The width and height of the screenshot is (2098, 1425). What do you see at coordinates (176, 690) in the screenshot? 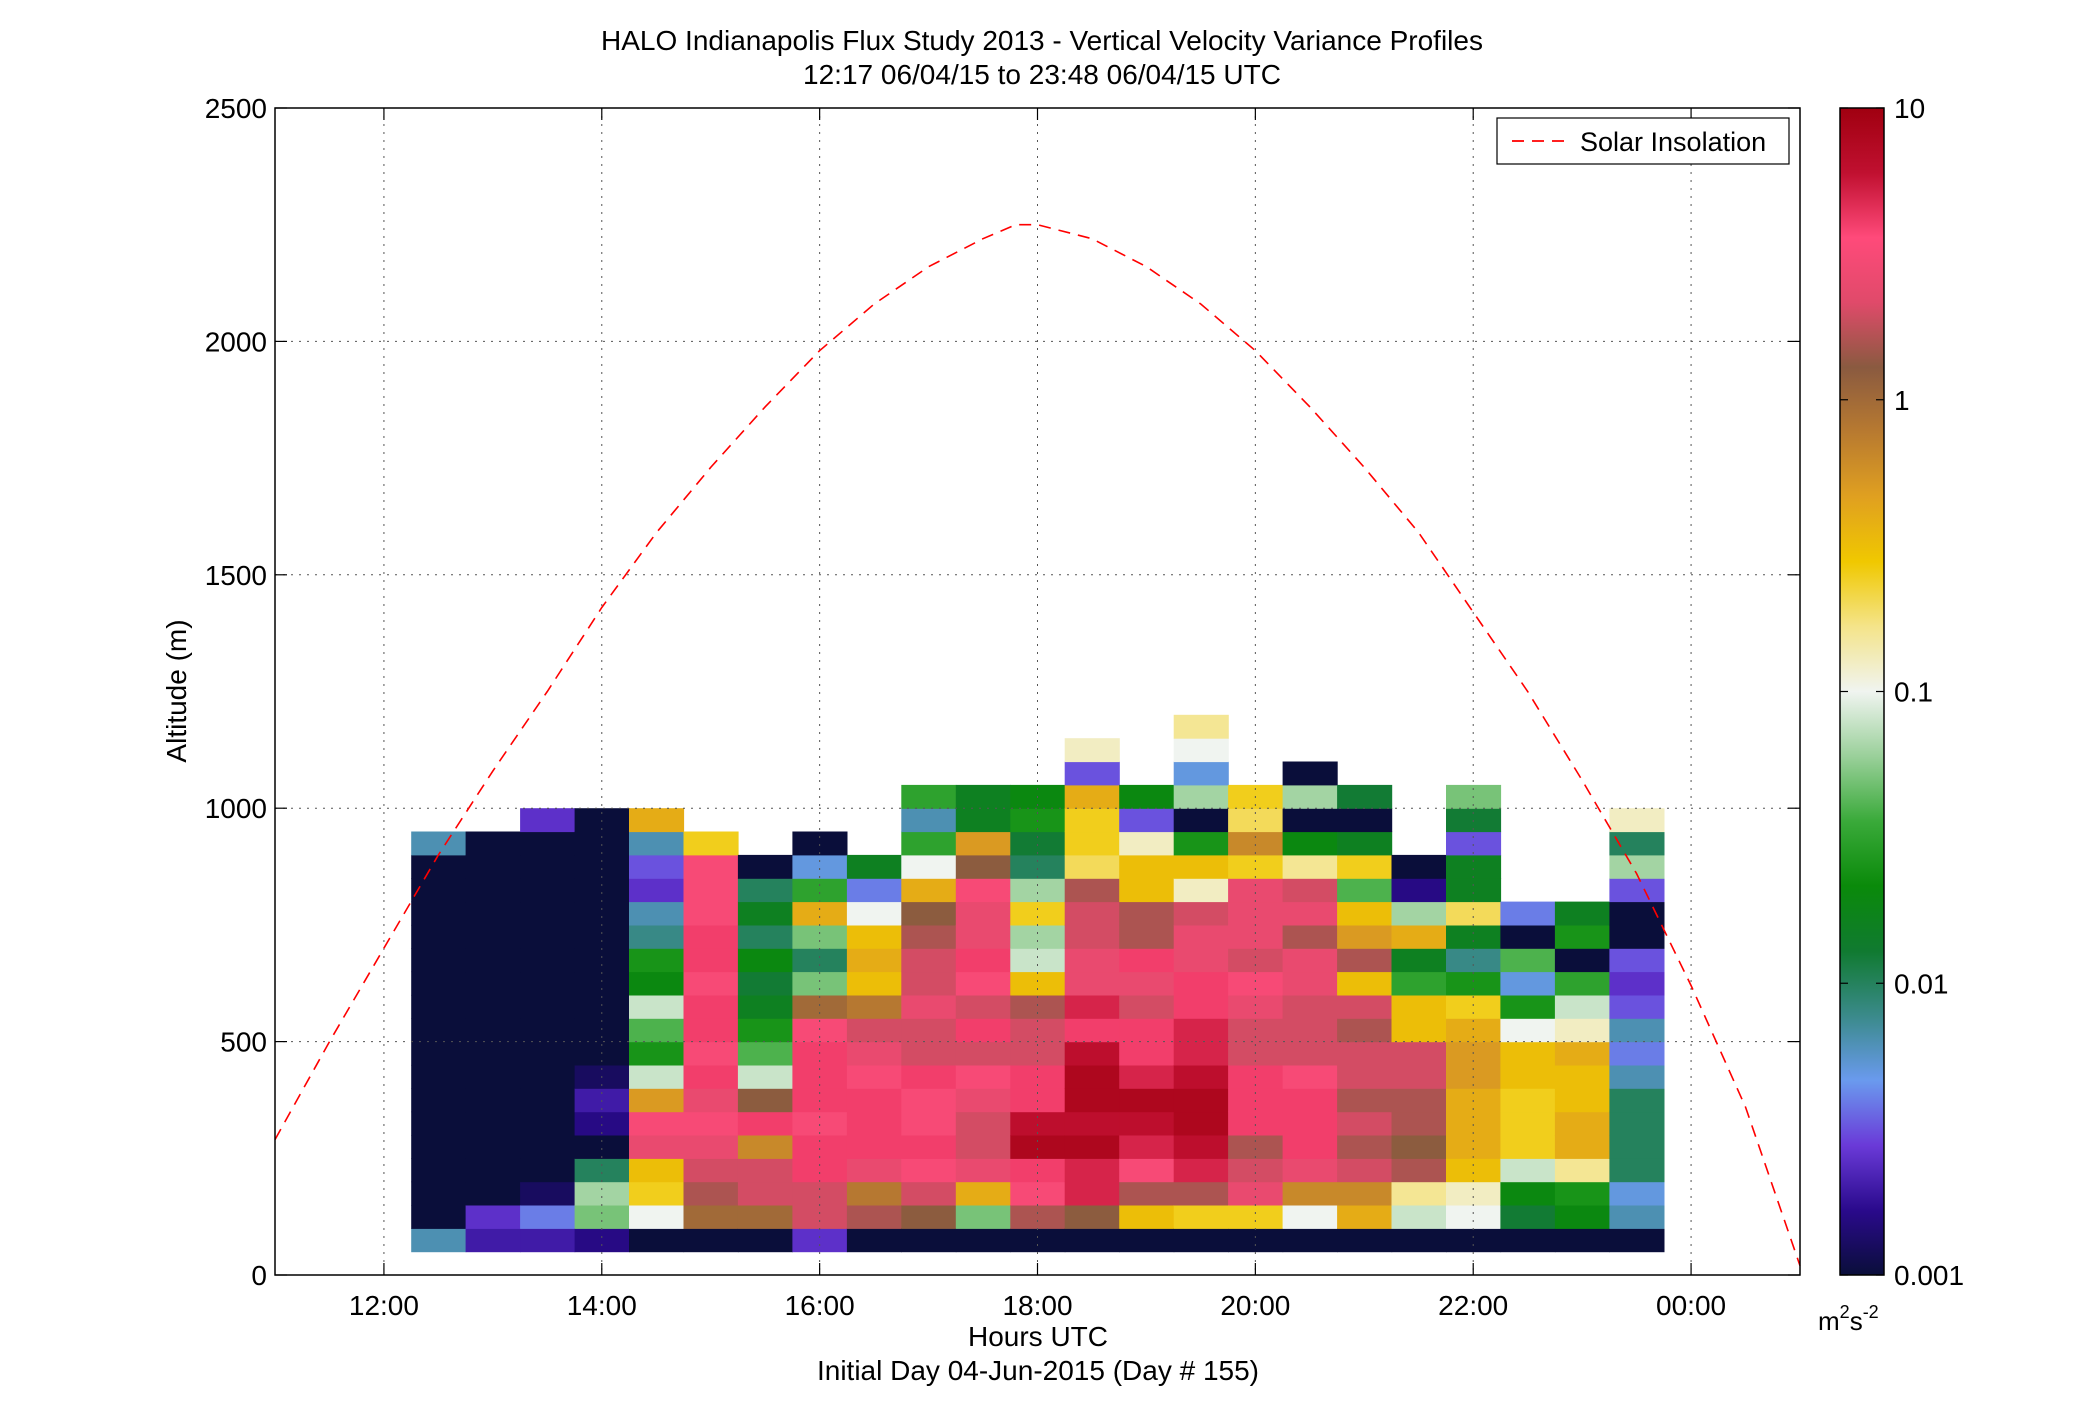
I see `y-axis-label: Altitude (m)` at bounding box center [176, 690].